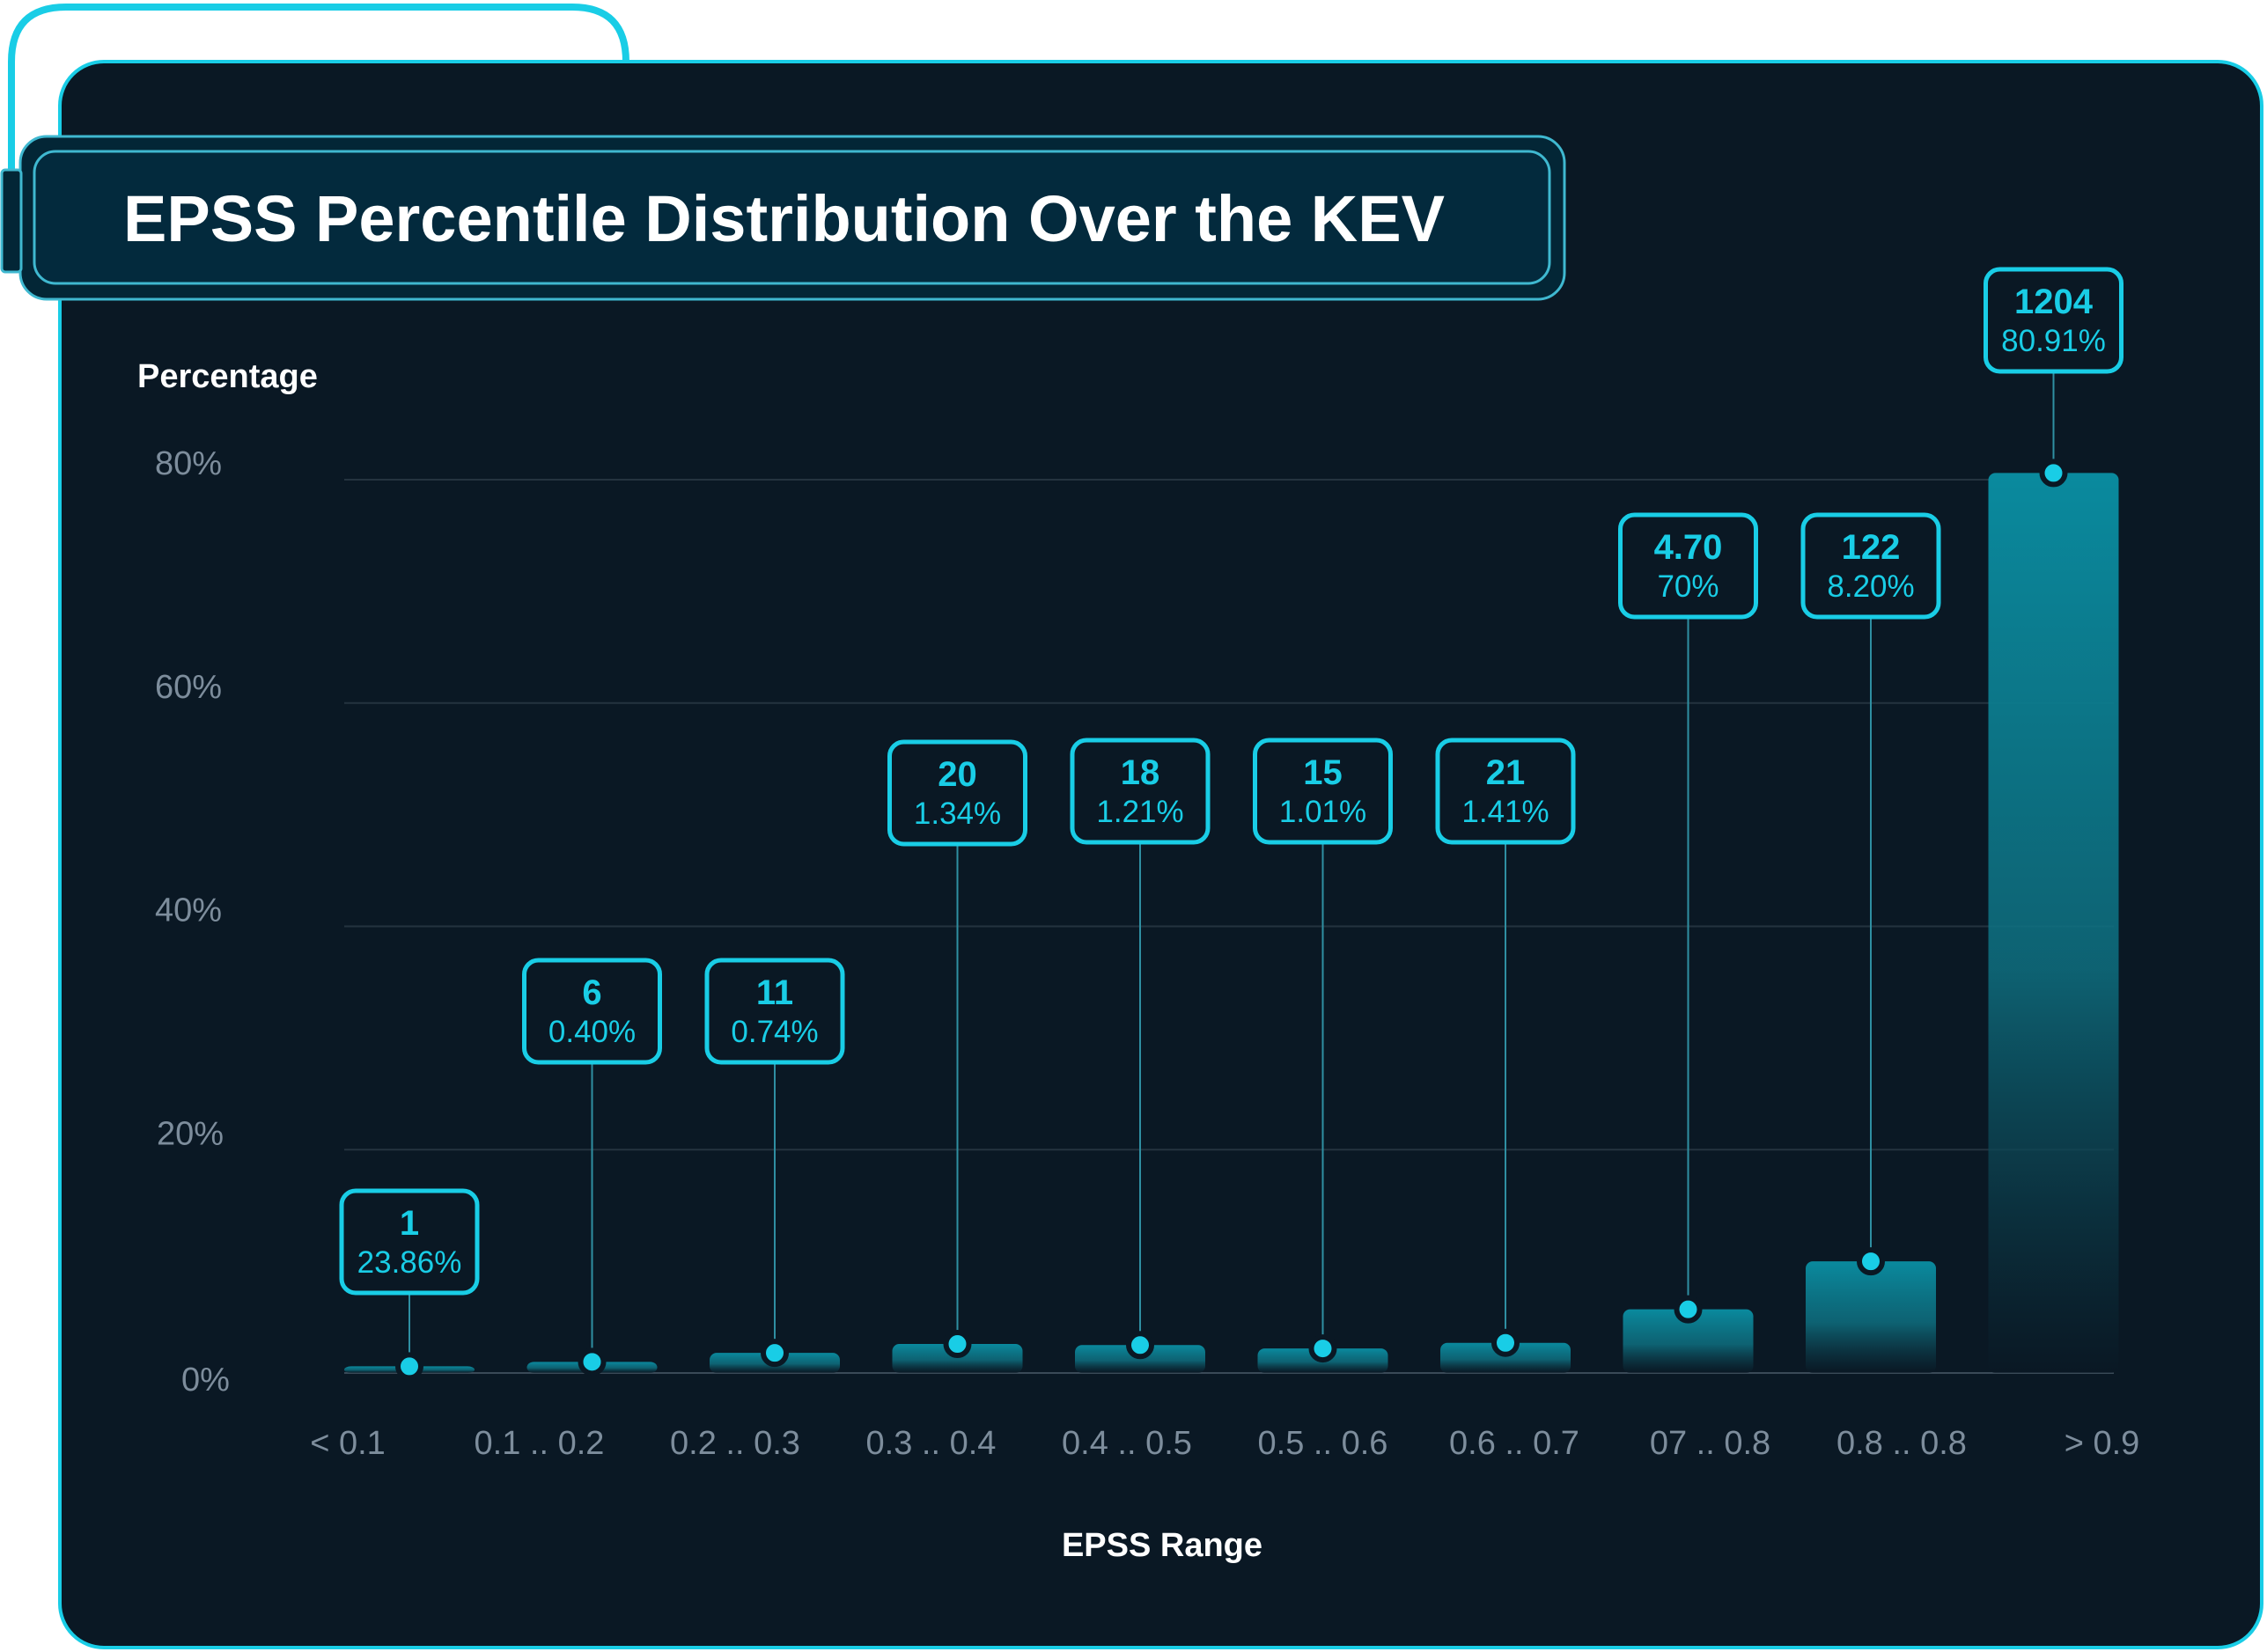 This screenshot has width=2267, height=1652. I want to click on x-axis-title: EPSS Range, so click(1162, 1545).